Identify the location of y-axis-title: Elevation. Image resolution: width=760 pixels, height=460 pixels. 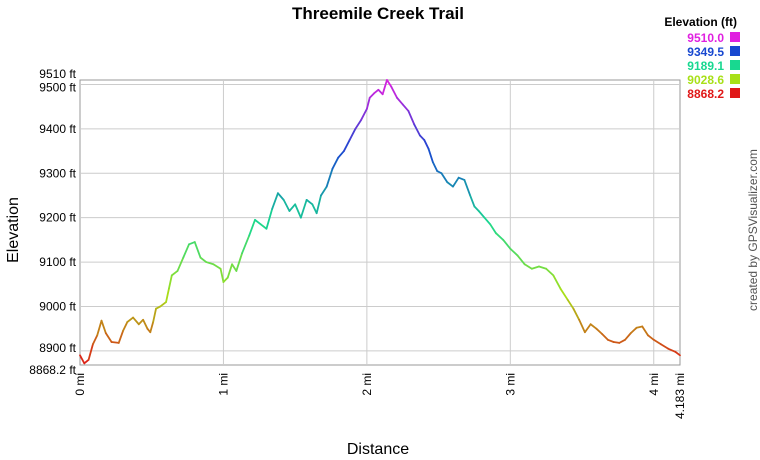
(13, 230).